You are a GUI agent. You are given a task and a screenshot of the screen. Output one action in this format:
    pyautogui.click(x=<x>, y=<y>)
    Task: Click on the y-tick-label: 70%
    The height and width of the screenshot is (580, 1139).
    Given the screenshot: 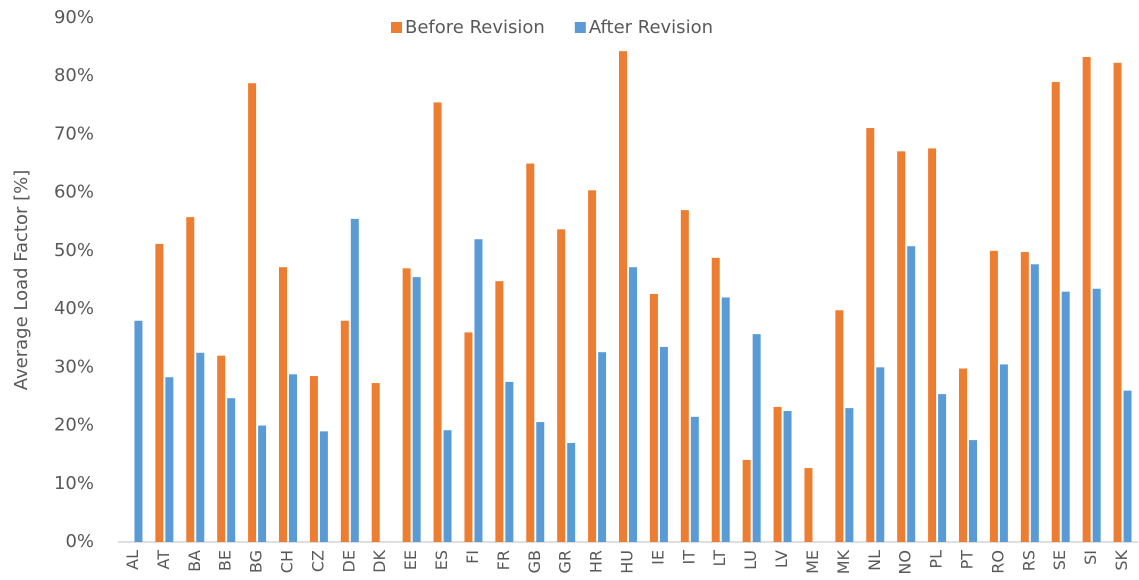 What is the action you would take?
    pyautogui.click(x=74, y=133)
    